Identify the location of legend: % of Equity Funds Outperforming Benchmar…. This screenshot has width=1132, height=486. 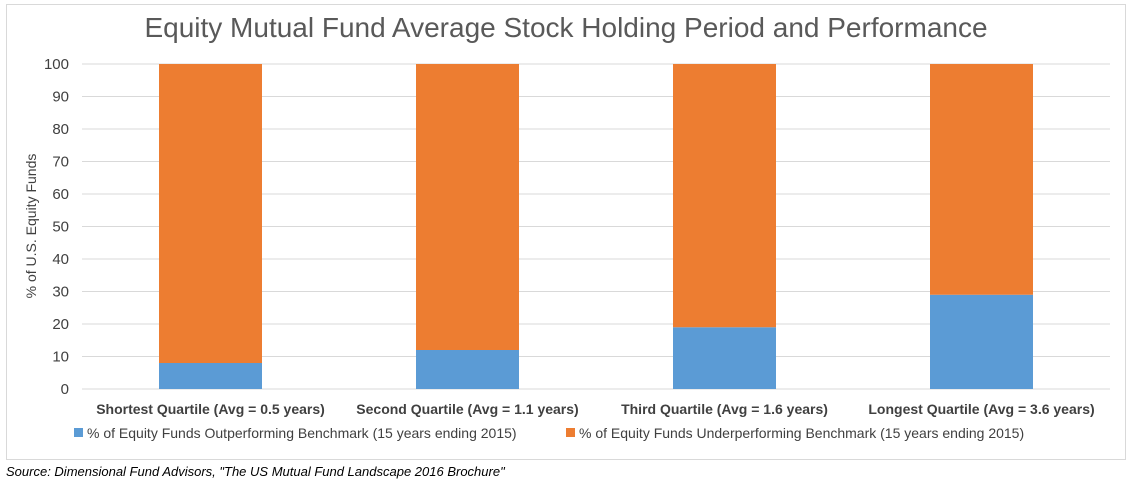
(549, 433).